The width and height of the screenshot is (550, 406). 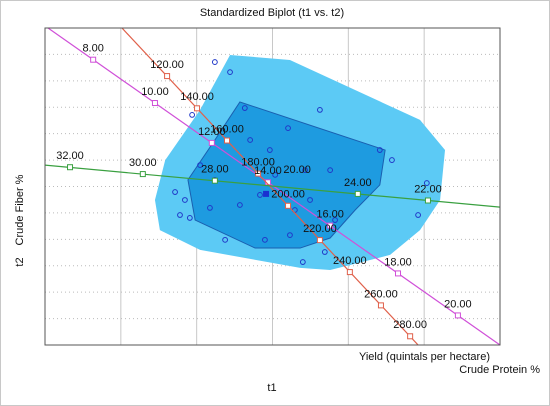 What do you see at coordinates (212, 132) in the screenshot?
I see `biplot-tick-label: 12.00` at bounding box center [212, 132].